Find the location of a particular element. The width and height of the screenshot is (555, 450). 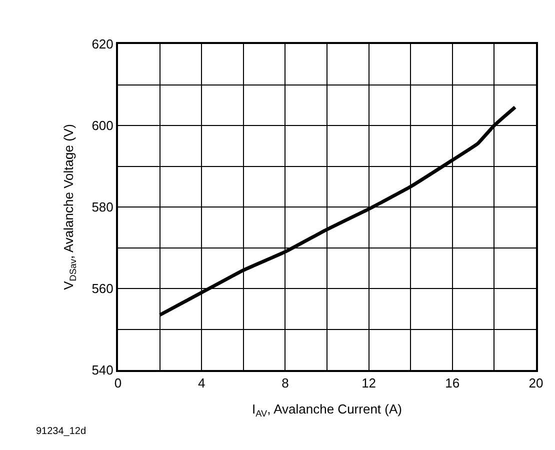

x-tick-label: 16 is located at coordinates (452, 383).